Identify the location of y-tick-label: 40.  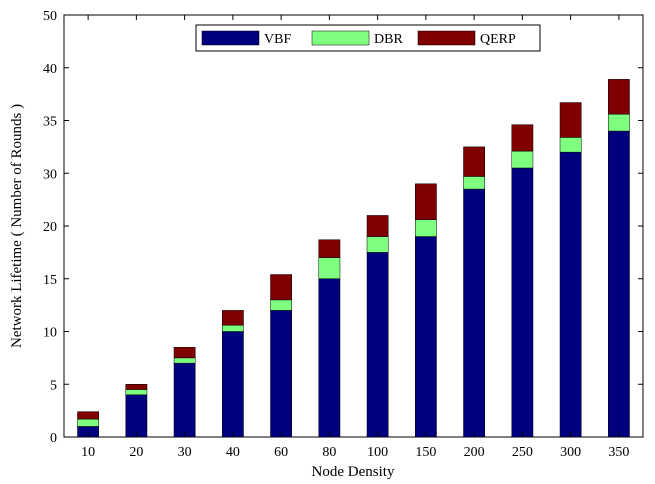
(50, 69).